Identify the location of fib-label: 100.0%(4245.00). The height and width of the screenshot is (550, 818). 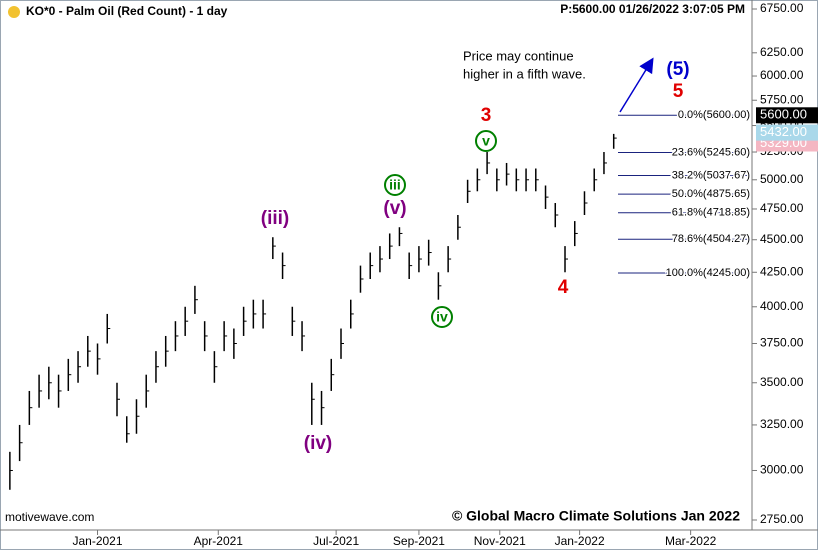
(708, 273).